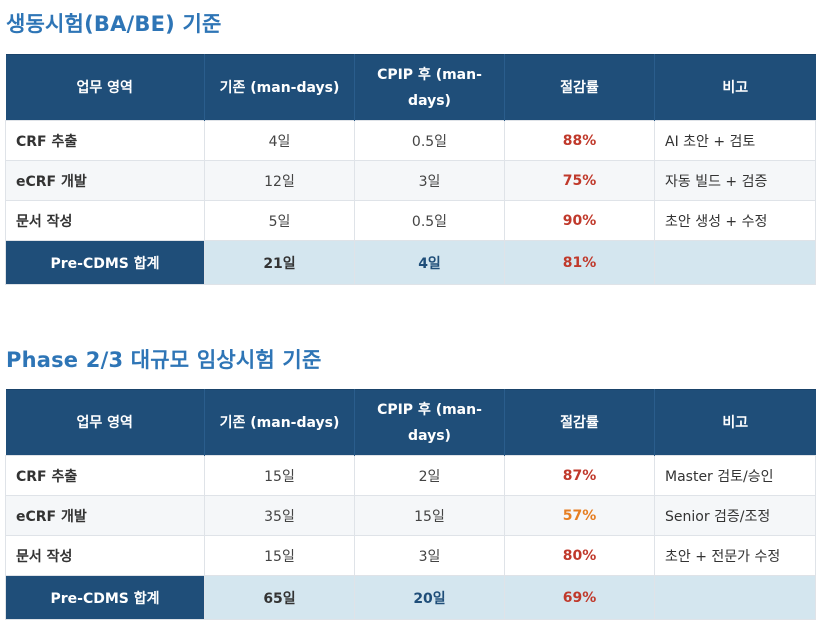 The image size is (820, 626). Describe the element at coordinates (735, 220) in the screenshot. I see `row-note: 초안 생성 + 수정` at that location.